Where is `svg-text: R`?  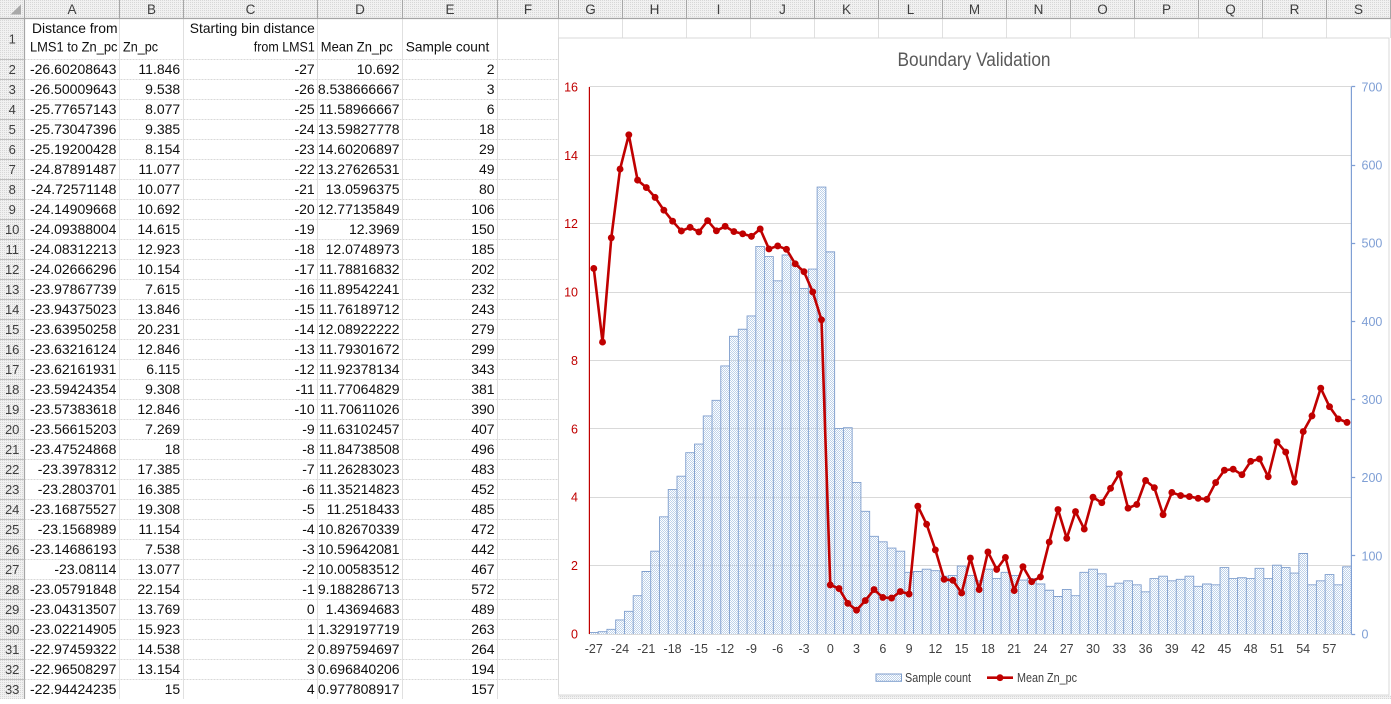
svg-text: R is located at coordinates (1295, 9).